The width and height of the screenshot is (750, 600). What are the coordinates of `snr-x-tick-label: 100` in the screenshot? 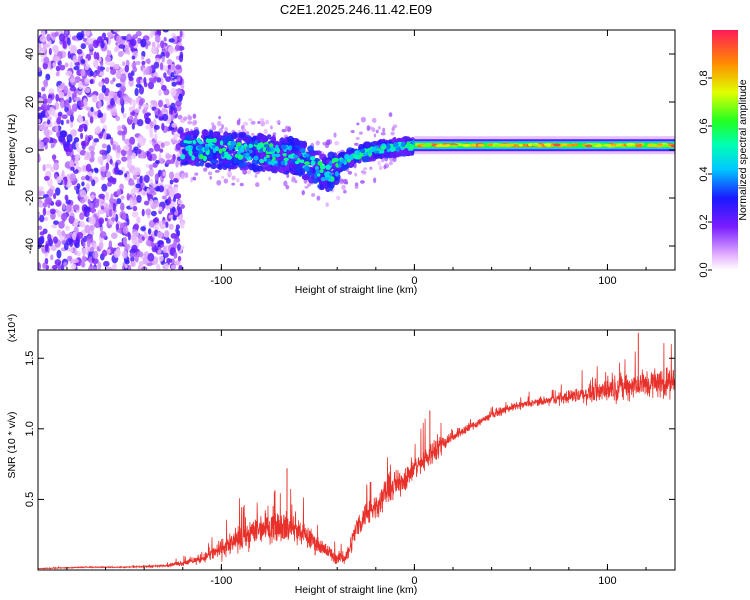 It's located at (607, 581).